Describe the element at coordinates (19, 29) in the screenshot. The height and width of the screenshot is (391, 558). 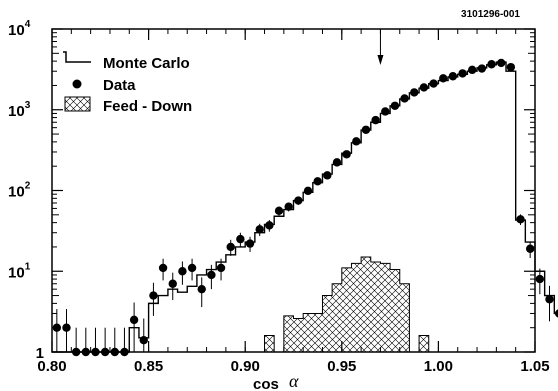
I see `y-tick-label: 10⁴` at that location.